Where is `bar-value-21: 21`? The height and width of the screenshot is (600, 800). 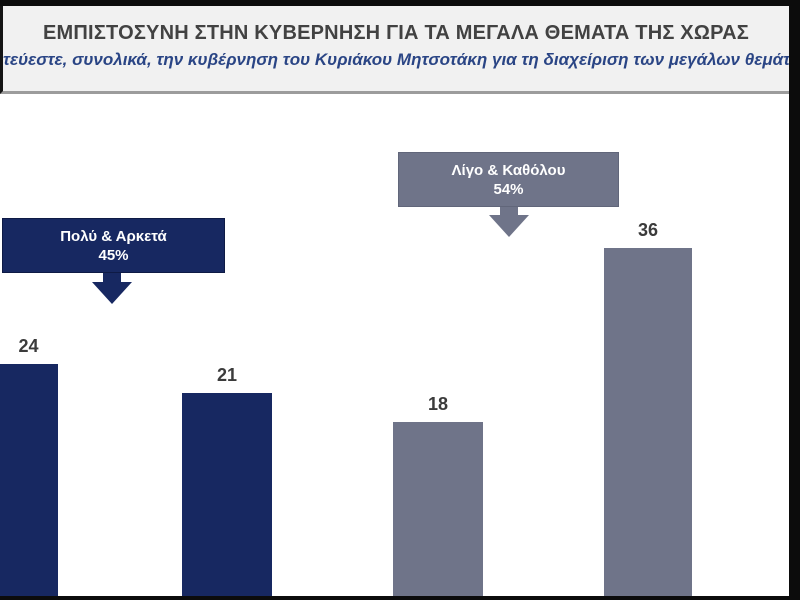
bar-value-21: 21 is located at coordinates (227, 481).